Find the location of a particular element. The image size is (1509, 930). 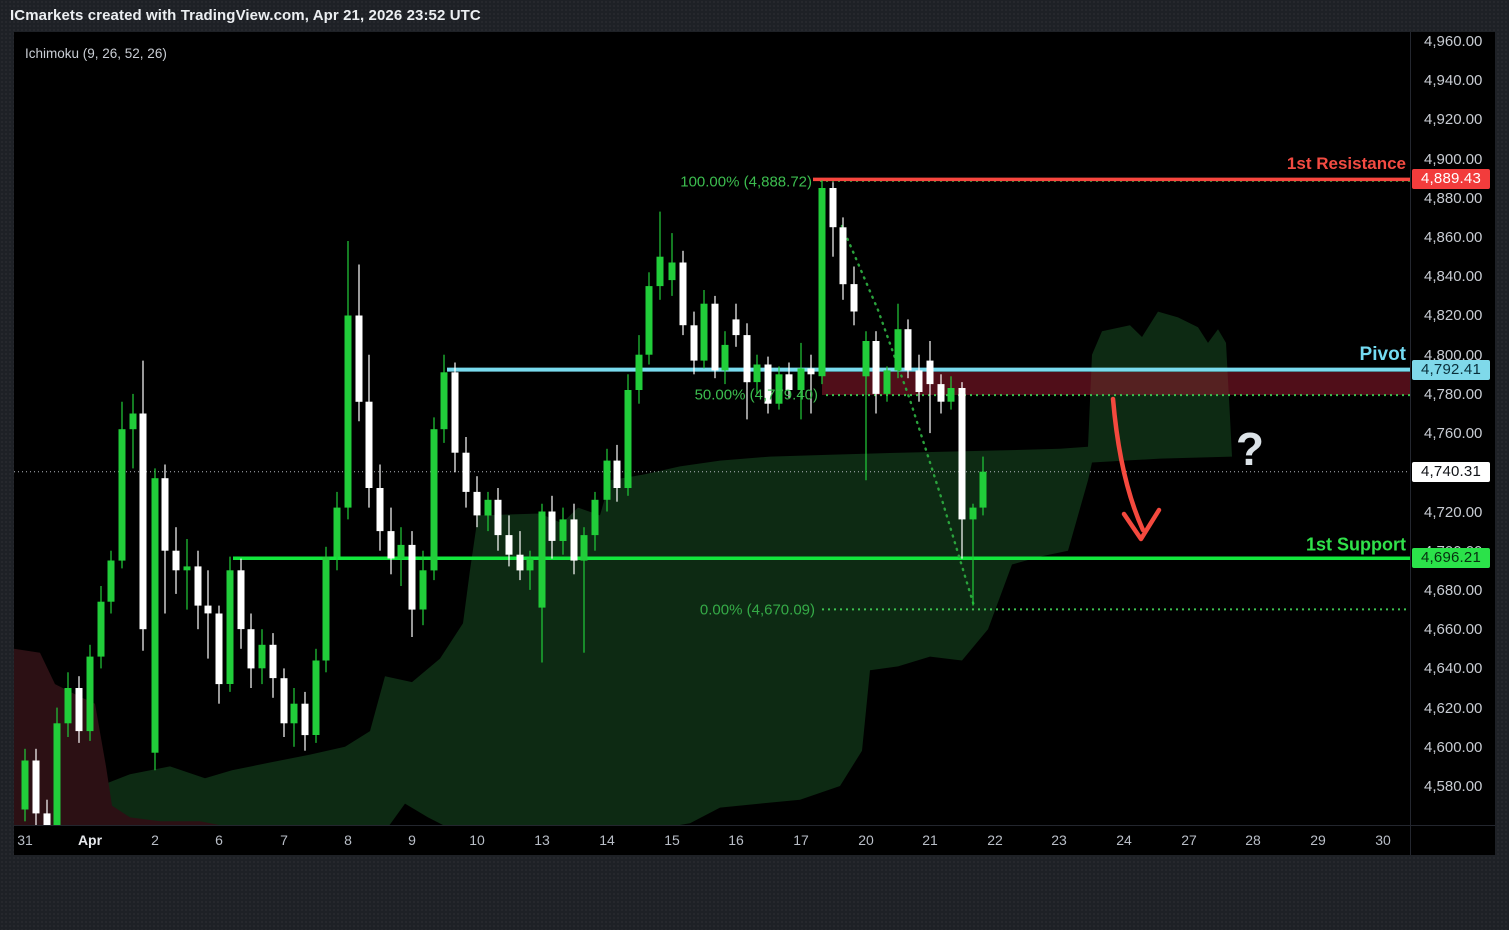

support-label: 1st Support is located at coordinates (1355, 544).